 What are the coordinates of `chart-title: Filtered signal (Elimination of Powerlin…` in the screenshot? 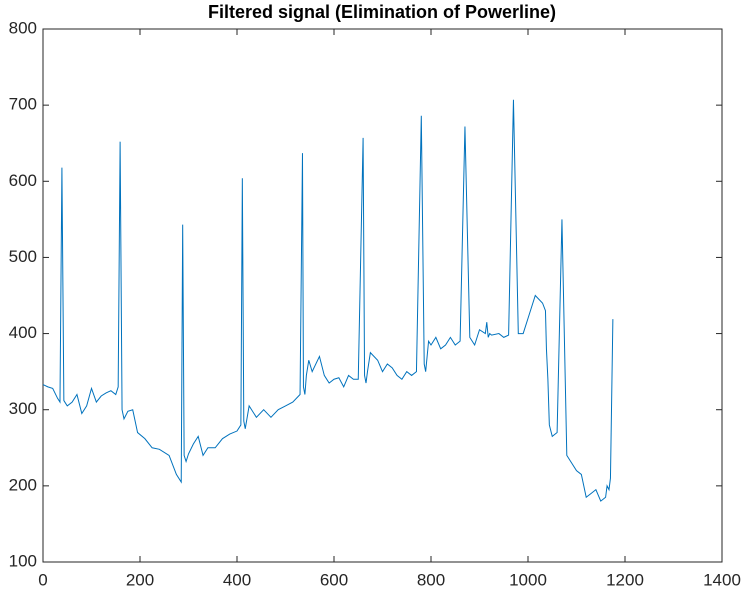 It's located at (382, 12).